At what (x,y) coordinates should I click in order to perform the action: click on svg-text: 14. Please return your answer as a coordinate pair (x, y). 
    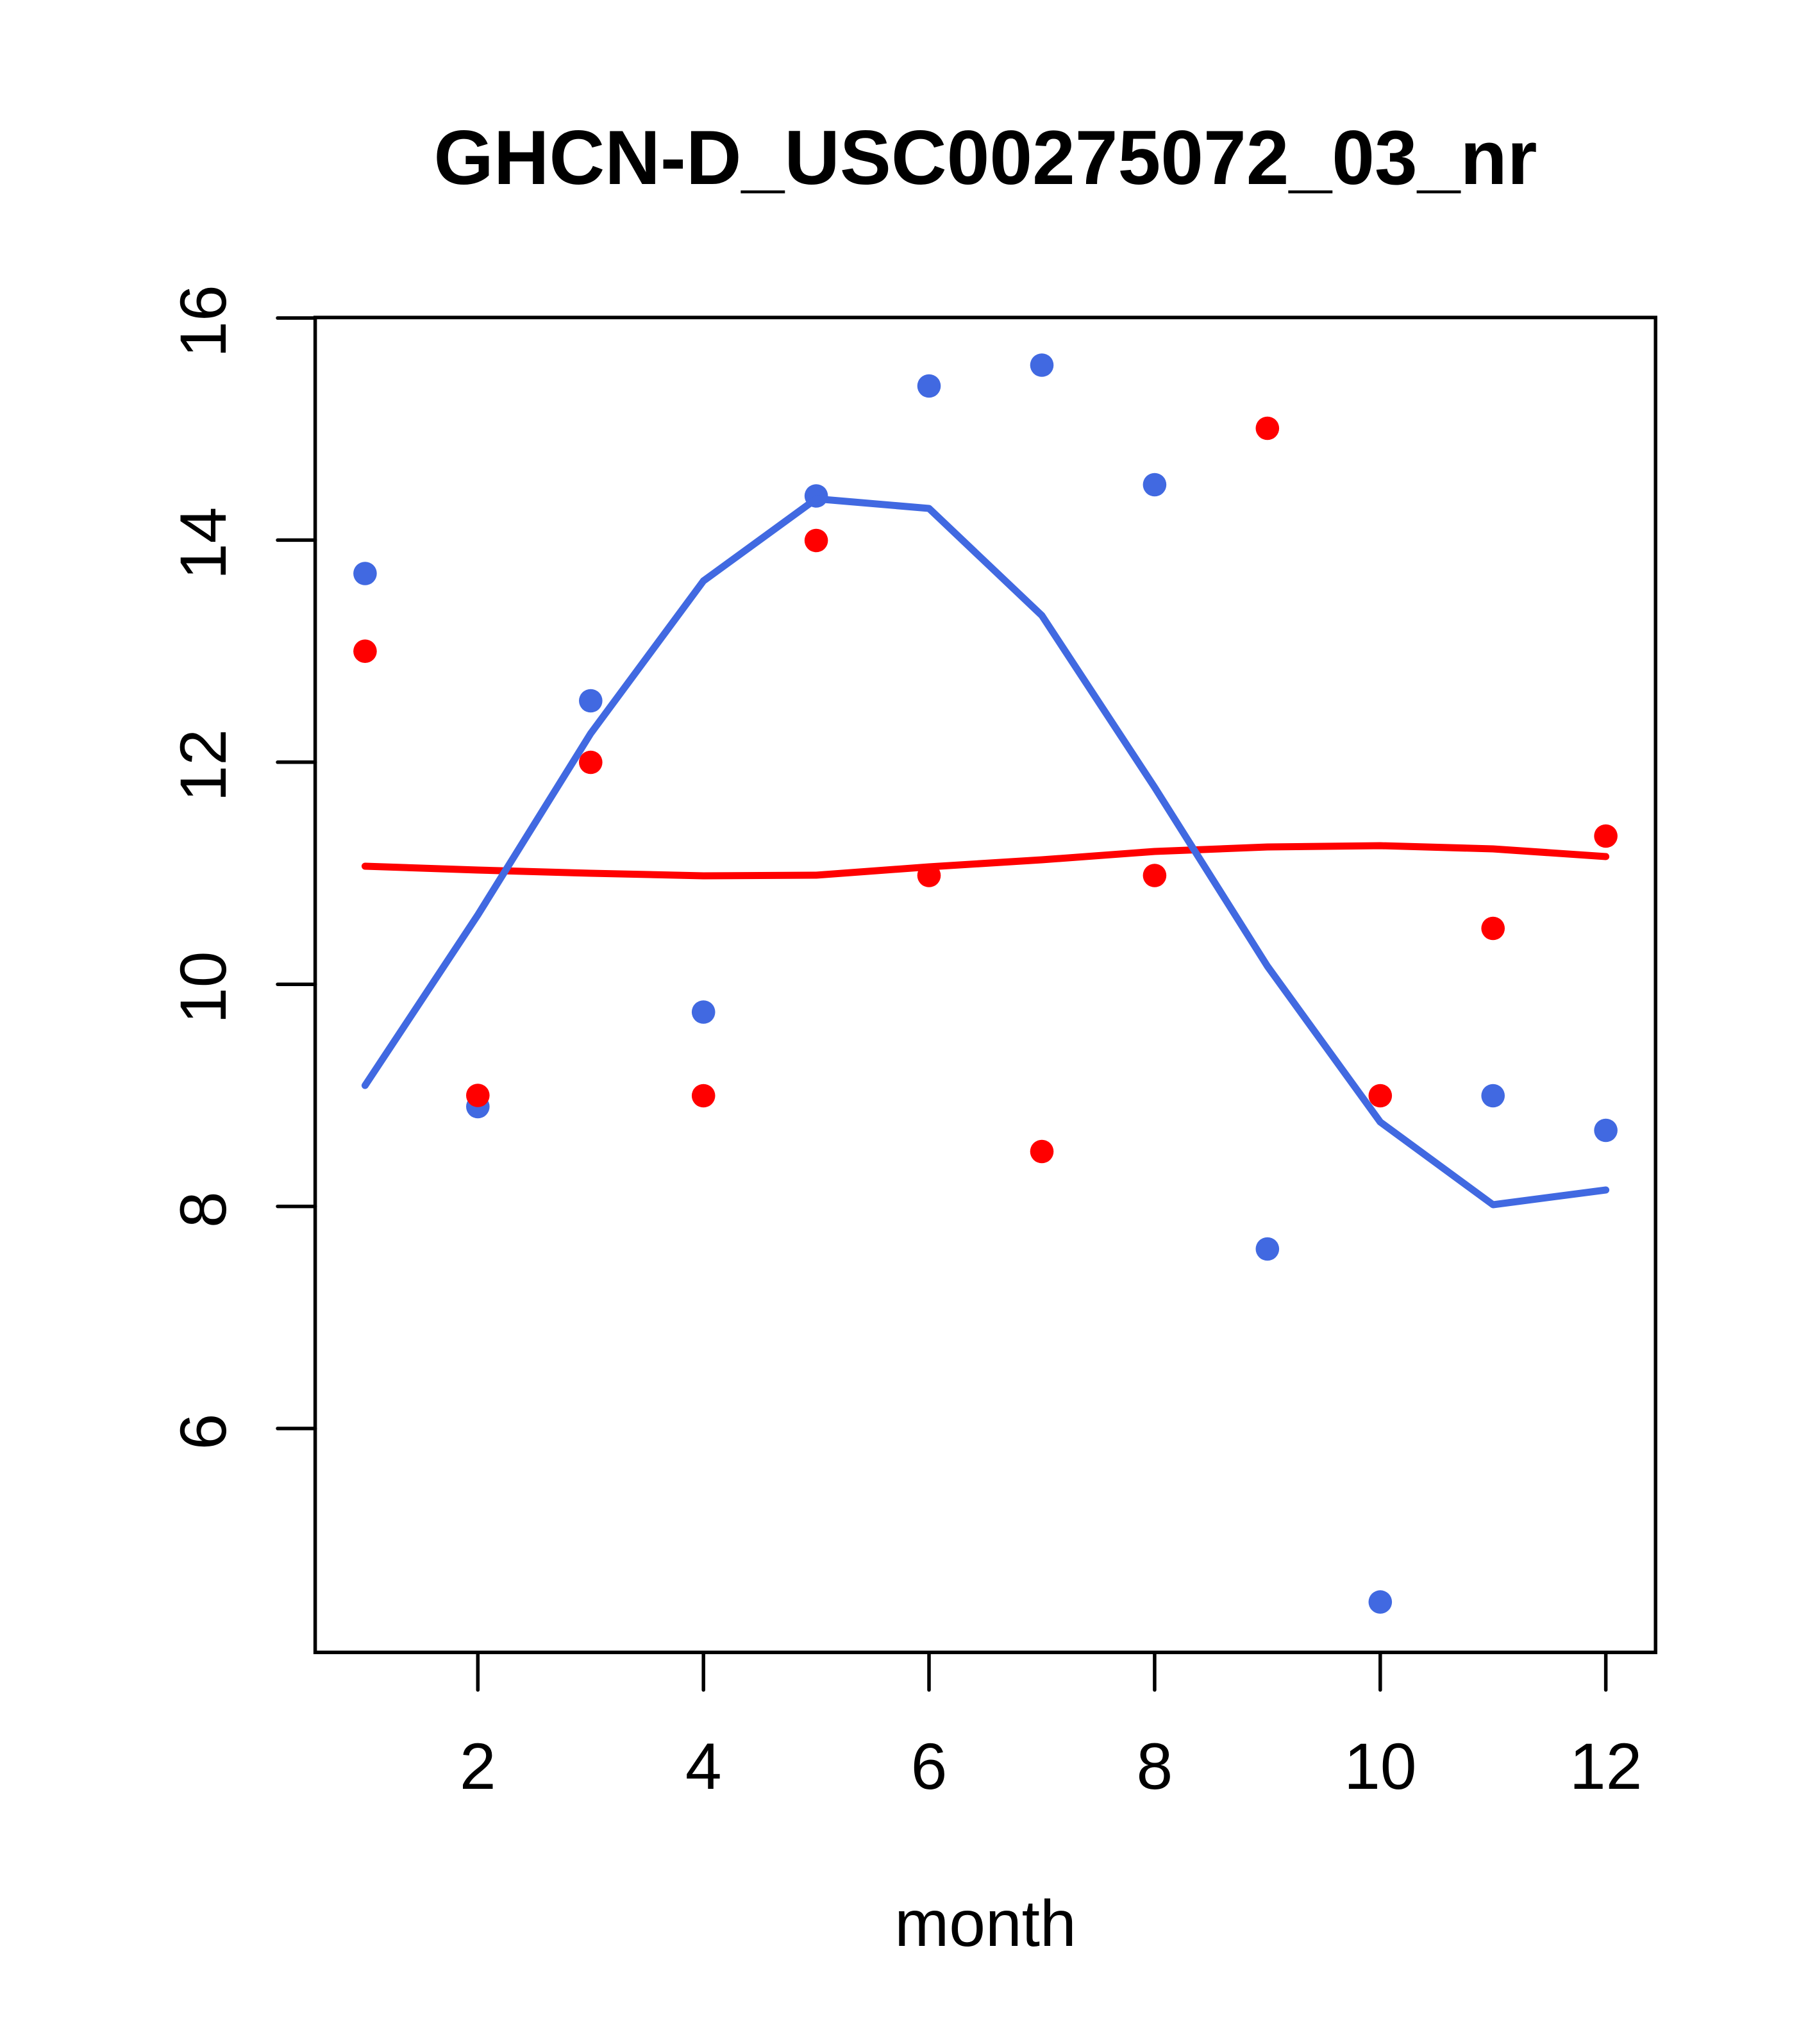
    Looking at the image, I should click on (204, 543).